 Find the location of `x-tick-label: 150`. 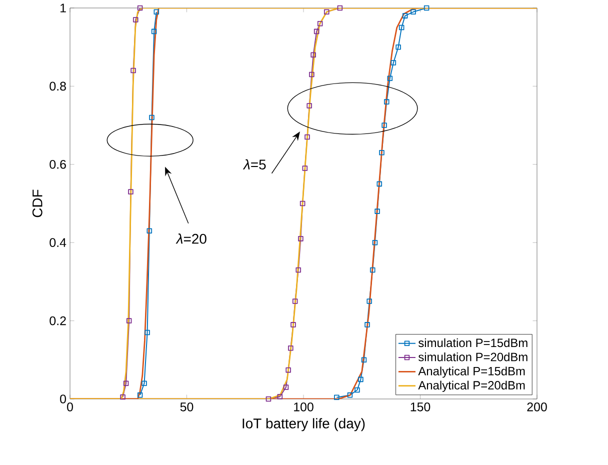

x-tick-label: 150 is located at coordinates (420, 407).